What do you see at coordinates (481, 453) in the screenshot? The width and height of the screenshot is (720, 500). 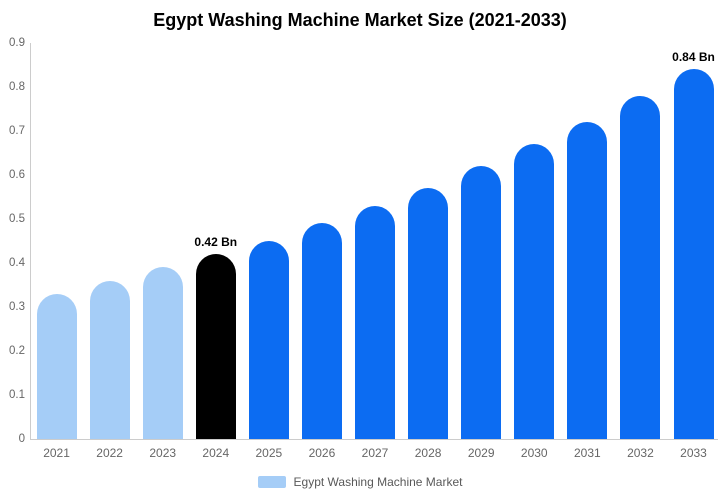 I see `x-axis-label-2029: 2029` at bounding box center [481, 453].